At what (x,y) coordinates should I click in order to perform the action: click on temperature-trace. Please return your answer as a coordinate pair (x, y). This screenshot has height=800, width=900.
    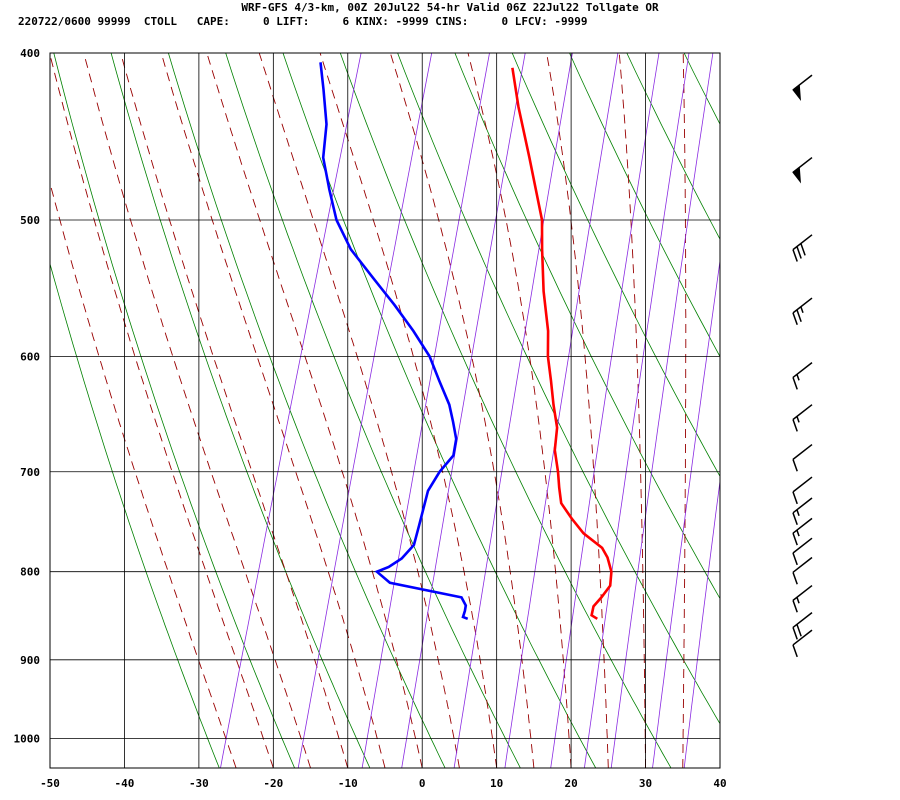
    Looking at the image, I should click on (562, 343).